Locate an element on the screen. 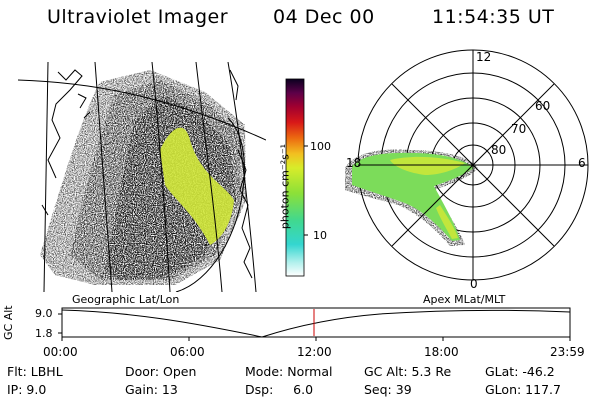  status-dsp: Dsp: 6.0 is located at coordinates (279, 389).